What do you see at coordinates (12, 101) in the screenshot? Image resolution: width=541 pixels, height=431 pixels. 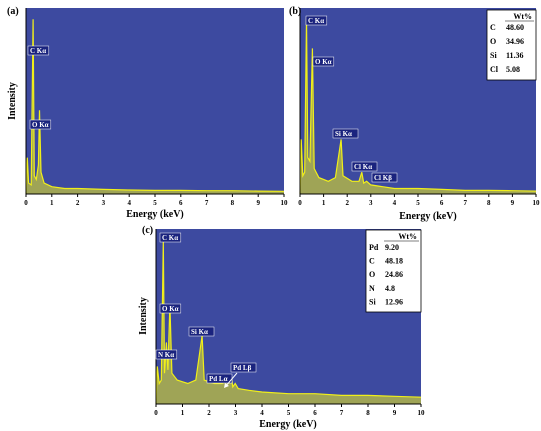 I see `panel-a-y-axis-title: Intensity` at bounding box center [12, 101].